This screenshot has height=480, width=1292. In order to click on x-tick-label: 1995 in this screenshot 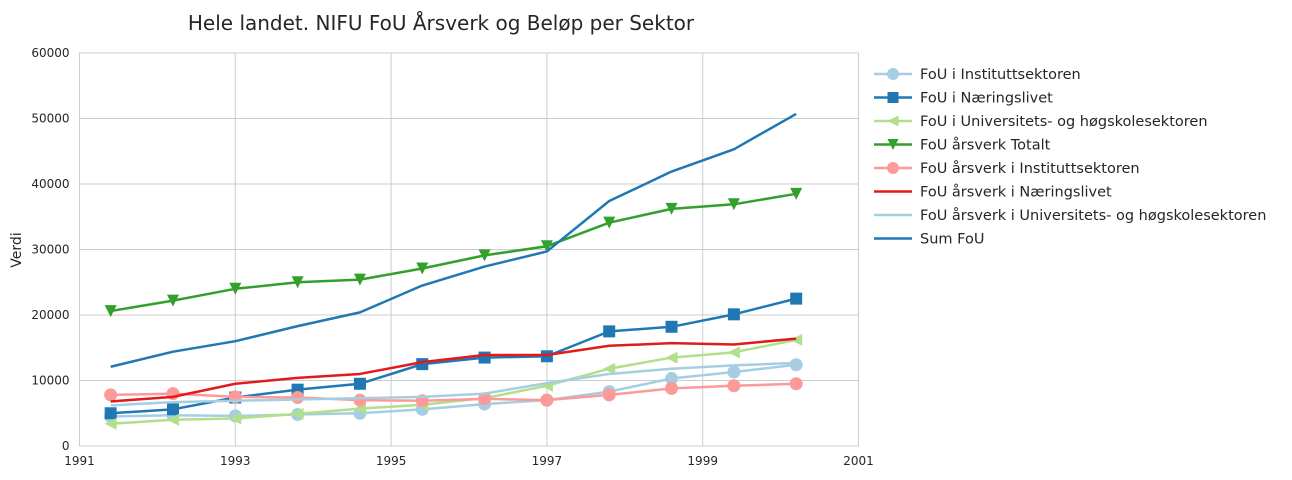, I will do `click(391, 461)`.